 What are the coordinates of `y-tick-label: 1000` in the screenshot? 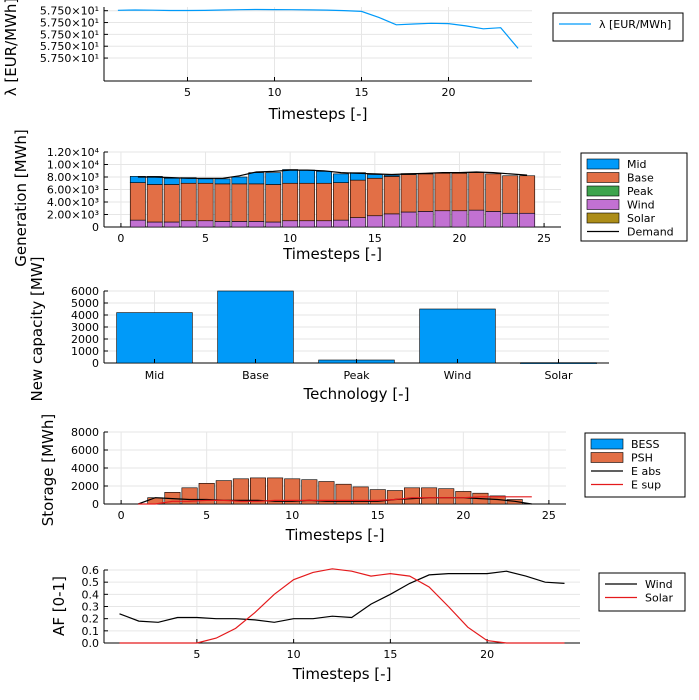 It's located at (85, 351).